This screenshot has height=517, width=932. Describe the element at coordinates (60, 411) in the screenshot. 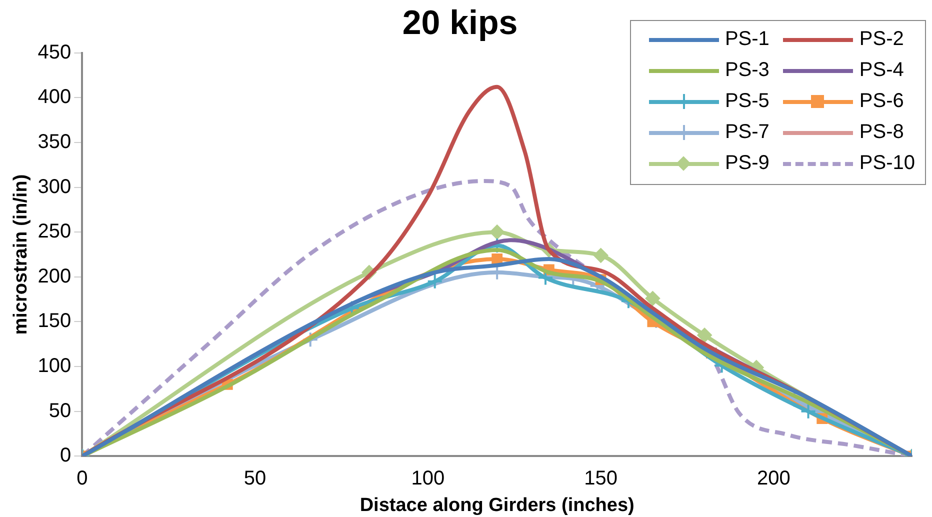

I see `y-tick-label: 50` at that location.